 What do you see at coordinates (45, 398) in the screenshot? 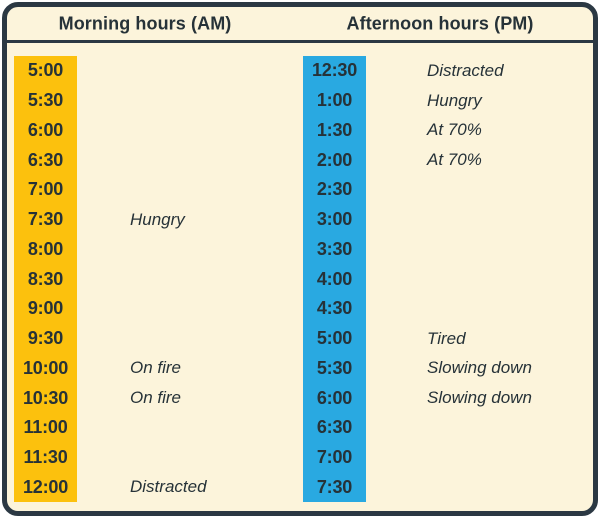
I see `time-cell: 10:30` at bounding box center [45, 398].